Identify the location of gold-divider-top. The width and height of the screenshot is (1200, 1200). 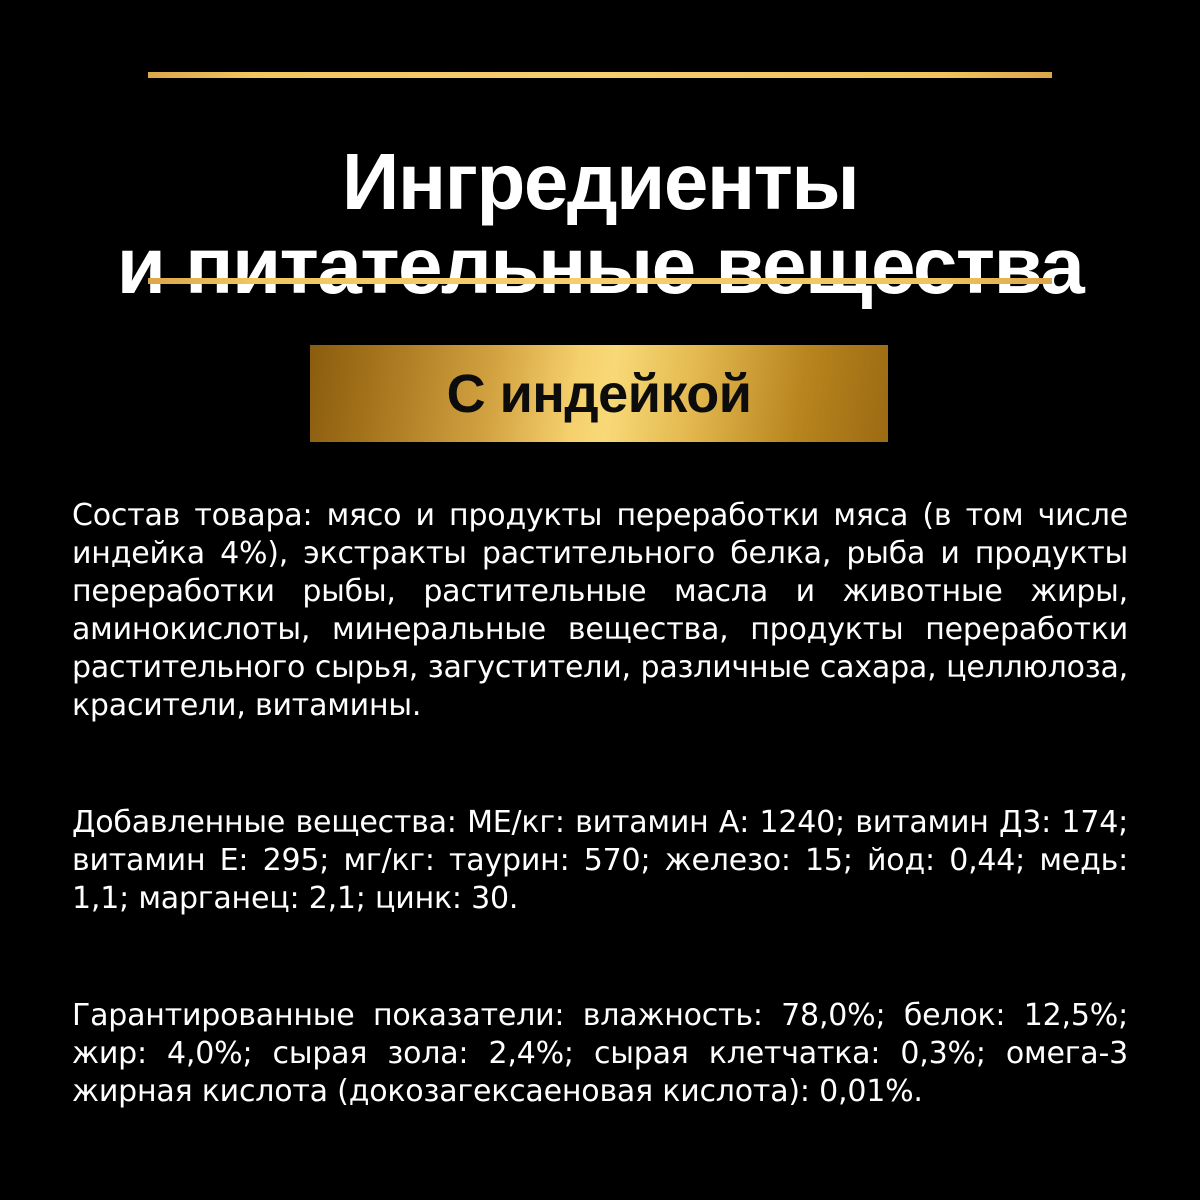
(600, 75).